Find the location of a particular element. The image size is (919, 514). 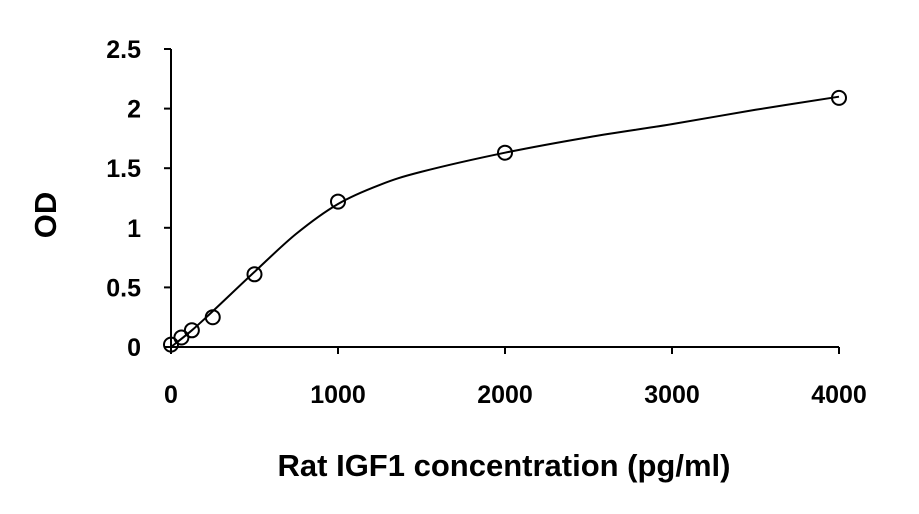

y-axis-ticks: 0 0.5 1 1.5 2 2.5 is located at coordinates (138, 199).